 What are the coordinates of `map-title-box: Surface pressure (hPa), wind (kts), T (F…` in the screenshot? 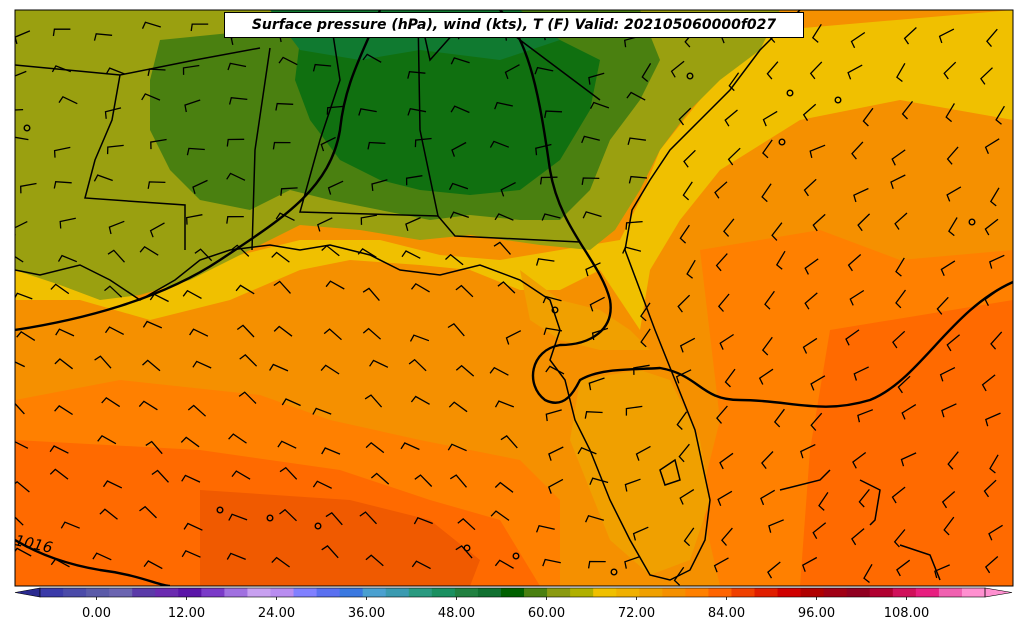 It's located at (514, 25).